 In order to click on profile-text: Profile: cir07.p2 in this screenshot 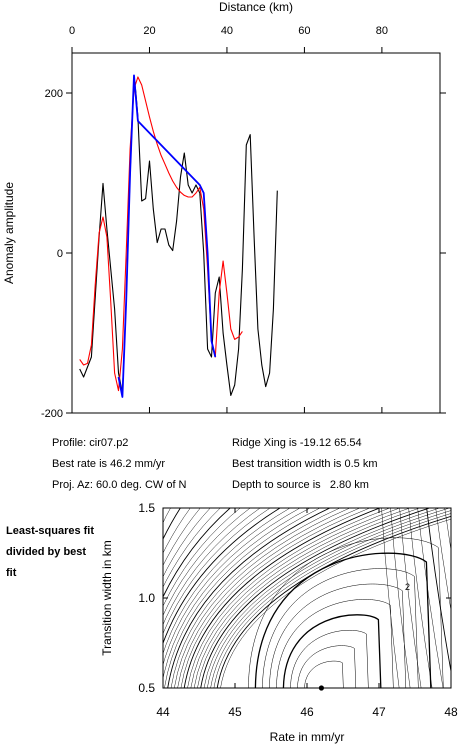, I will do `click(90, 443)`.